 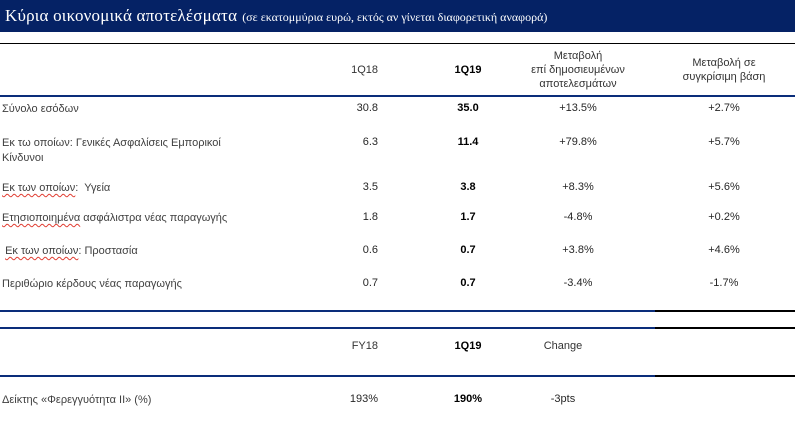 What do you see at coordinates (363, 399) in the screenshot?
I see `value-fy18: 193%` at bounding box center [363, 399].